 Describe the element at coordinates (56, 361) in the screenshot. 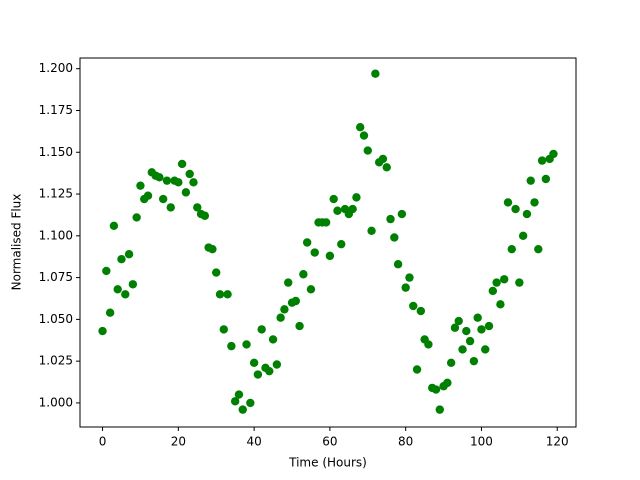

I see `y-tick-label: 1.025` at that location.